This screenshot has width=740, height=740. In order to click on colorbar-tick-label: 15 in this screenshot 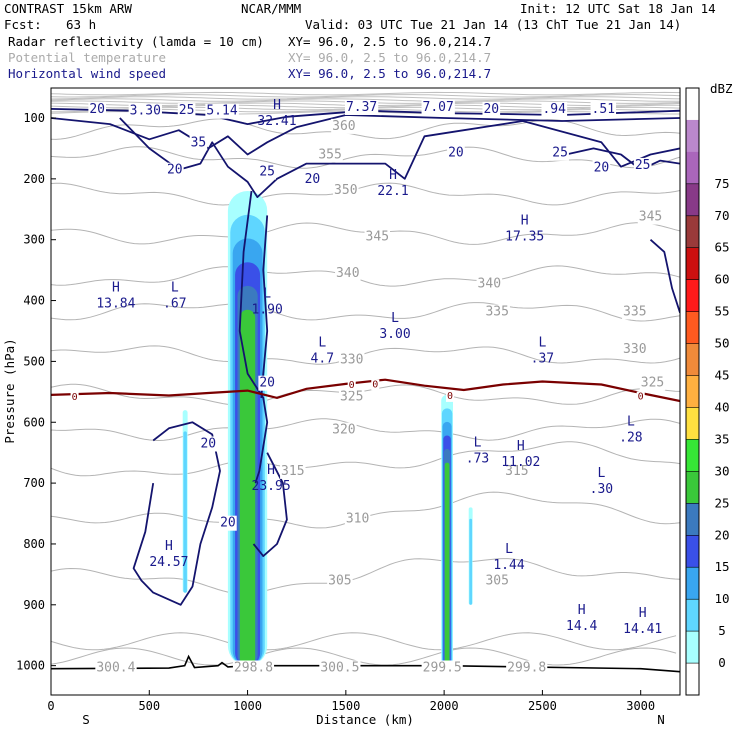, I will do `click(721, 566)`.